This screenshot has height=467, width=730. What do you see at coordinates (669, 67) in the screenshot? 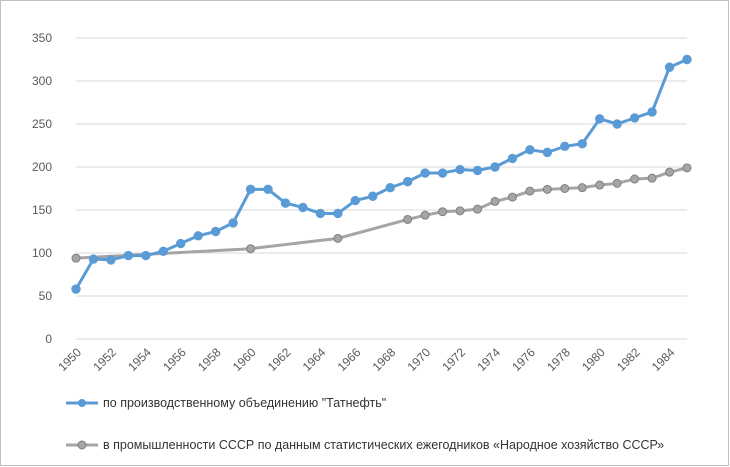
I see `series-0-point-1984` at bounding box center [669, 67].